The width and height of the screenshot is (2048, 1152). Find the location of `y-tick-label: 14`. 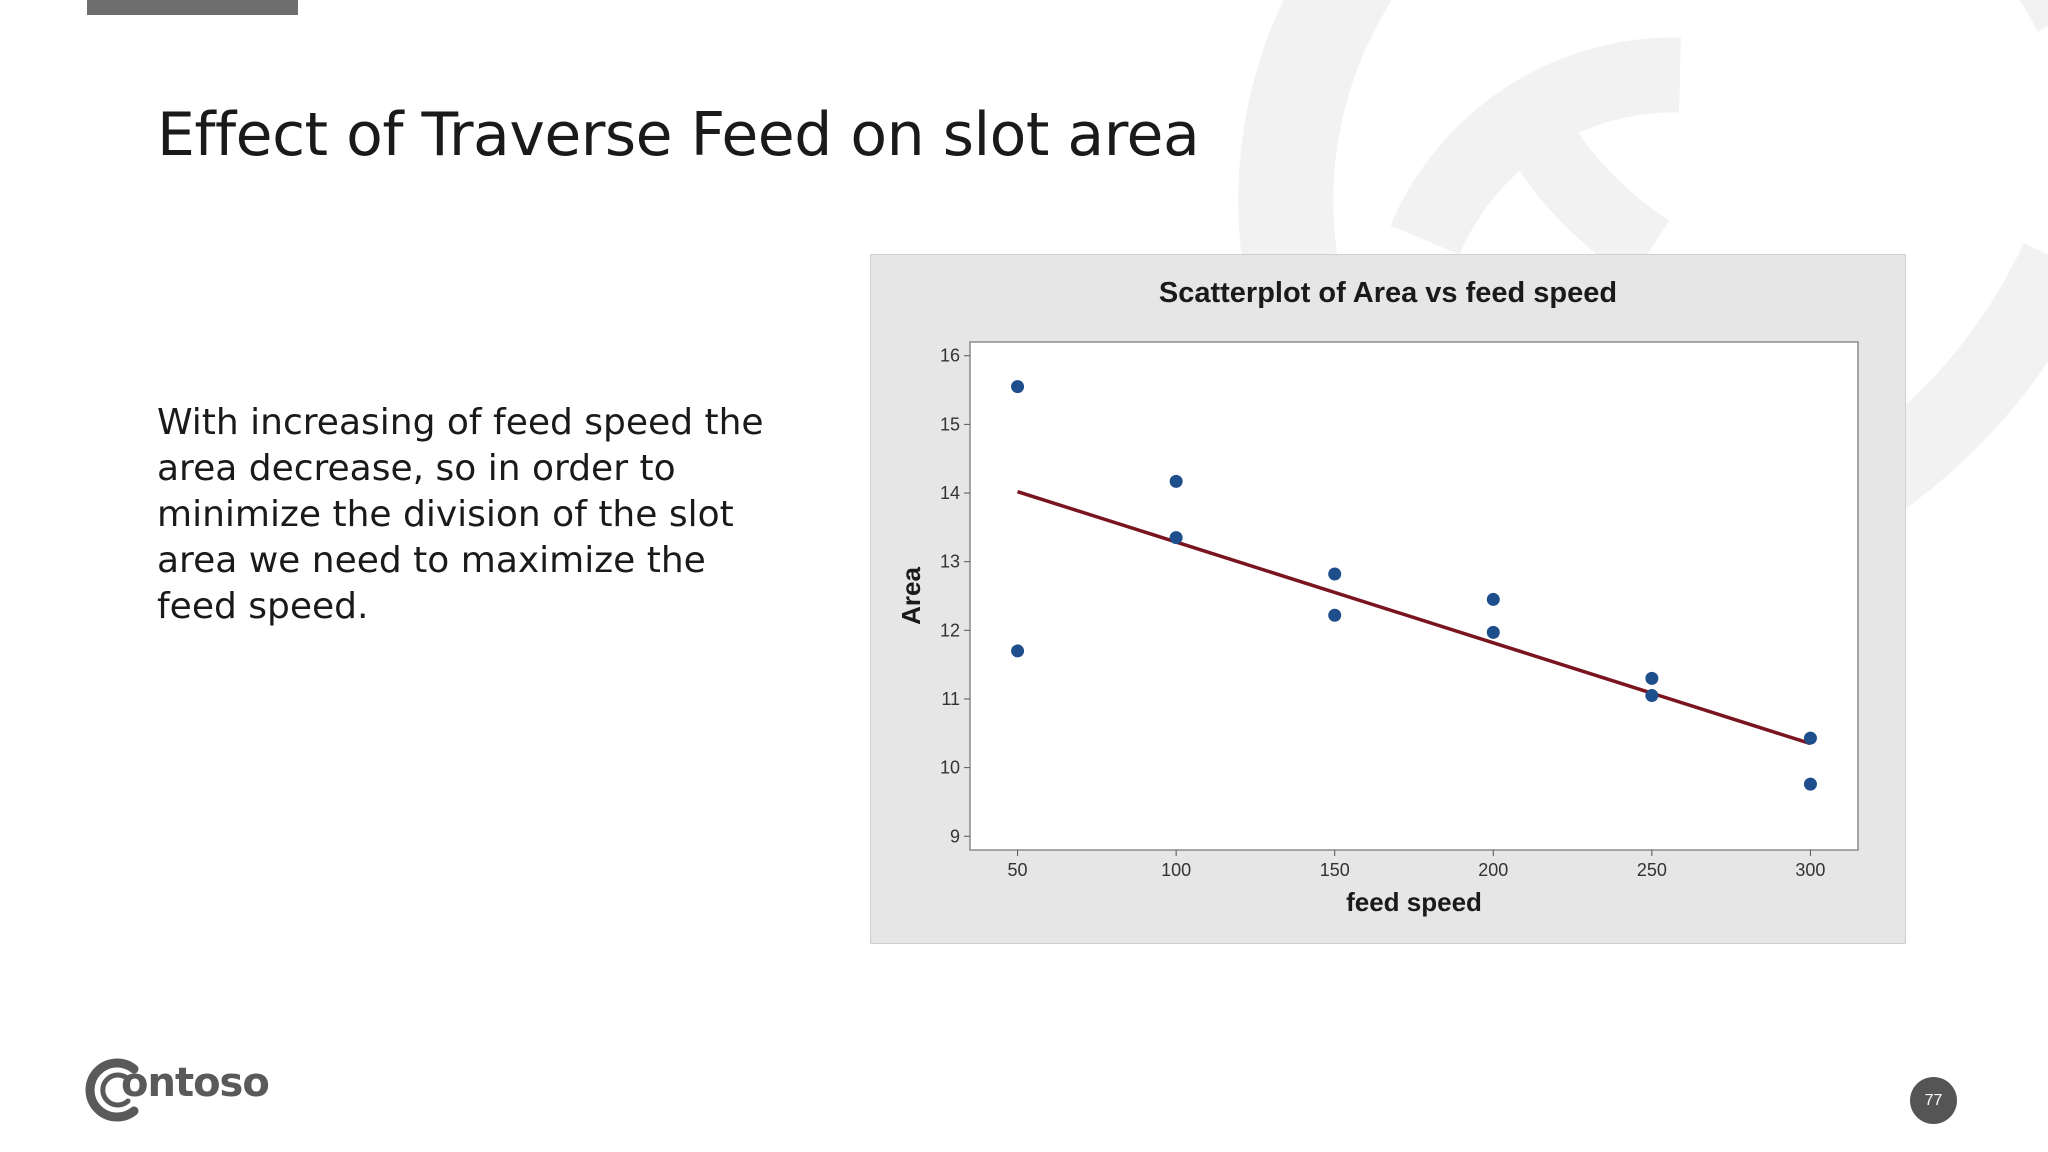

y-tick-label: 14 is located at coordinates (950, 493).